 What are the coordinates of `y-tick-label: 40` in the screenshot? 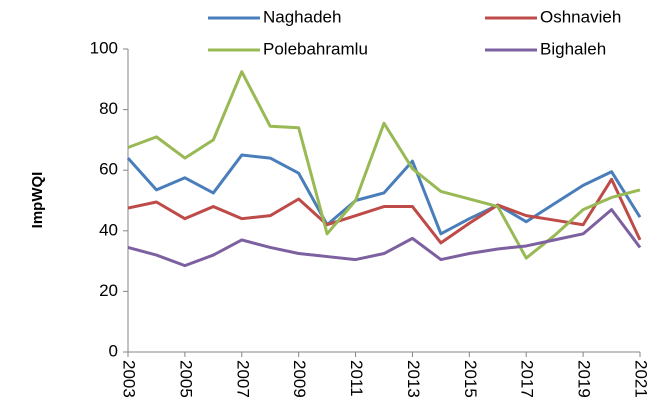 It's located at (108, 229).